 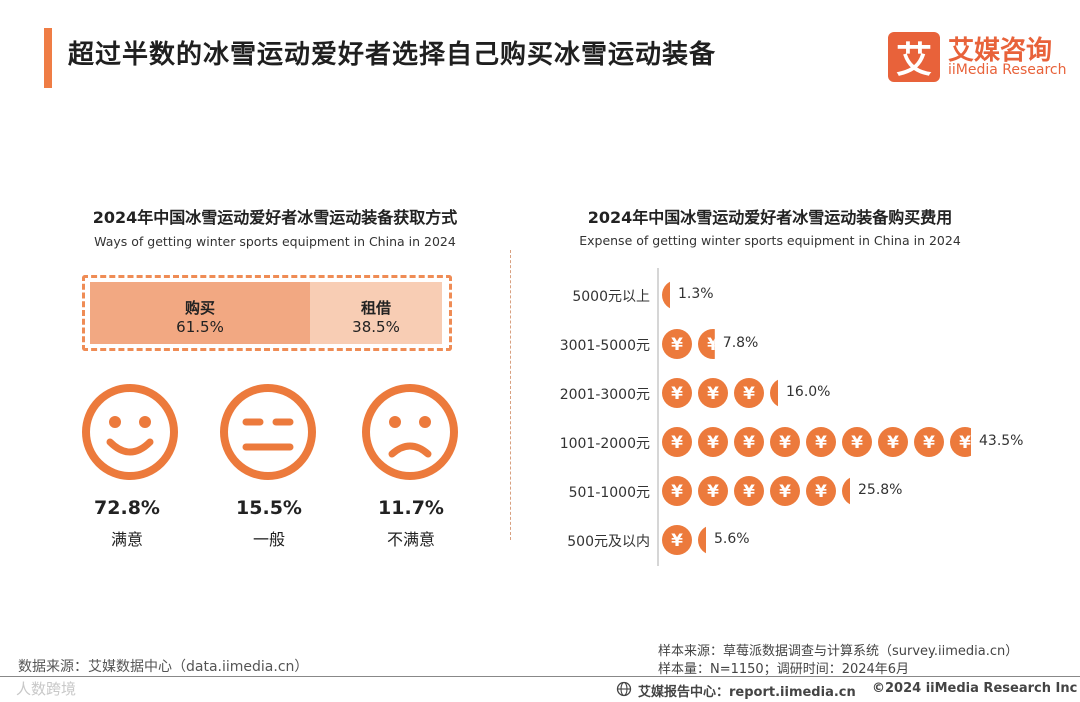 What do you see at coordinates (784, 669) in the screenshot?
I see `sample-size: 样本量：N=1150；调研时间：2024年6月` at bounding box center [784, 669].